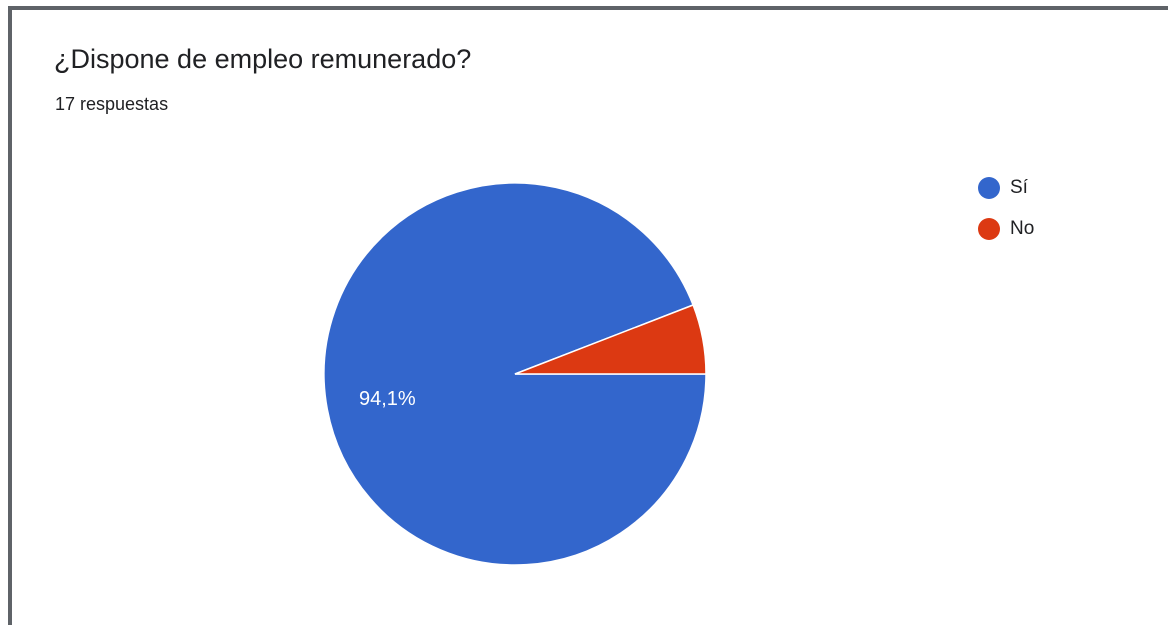 Image resolution: width=1168 pixels, height=625 pixels. I want to click on legend-item-no: No, so click(1006, 229).